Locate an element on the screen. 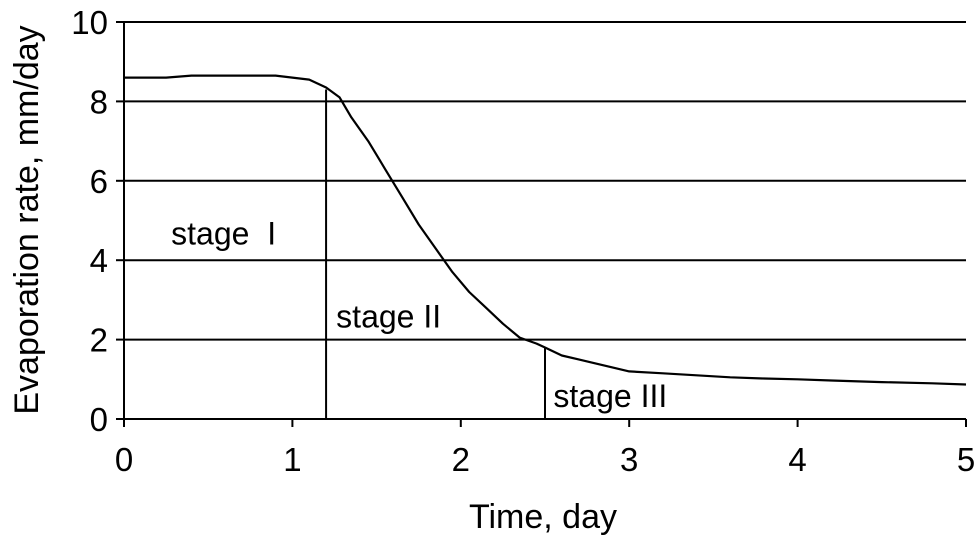 The width and height of the screenshot is (980, 540). stage-label-1: stage I is located at coordinates (223, 233).